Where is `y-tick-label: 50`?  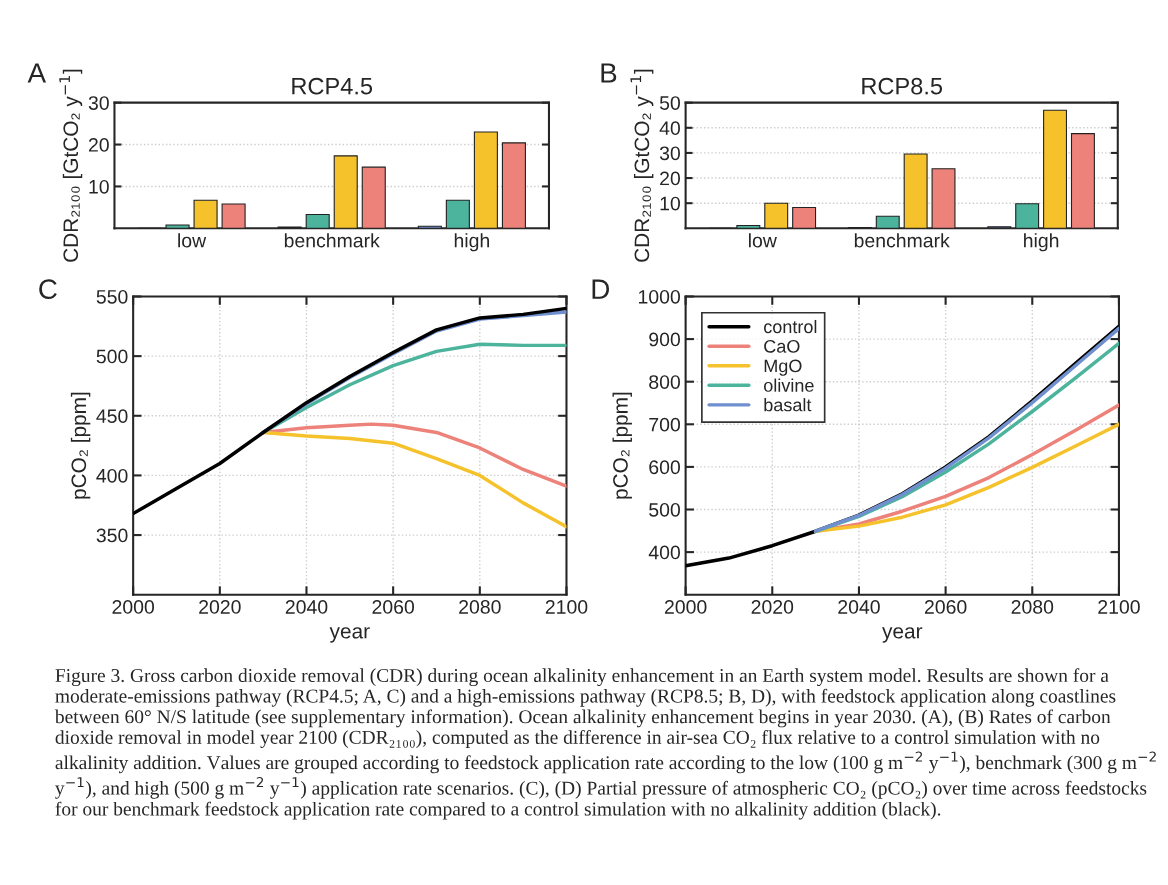
y-tick-label: 50 is located at coordinates (669, 103).